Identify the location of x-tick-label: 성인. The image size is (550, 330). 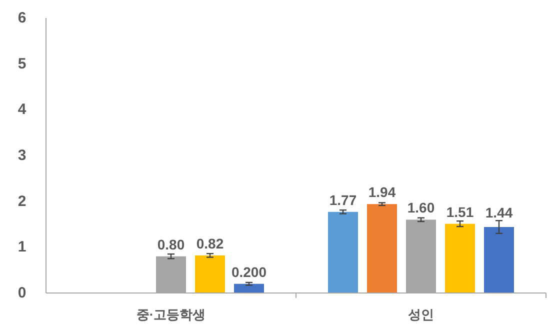
(421, 314).